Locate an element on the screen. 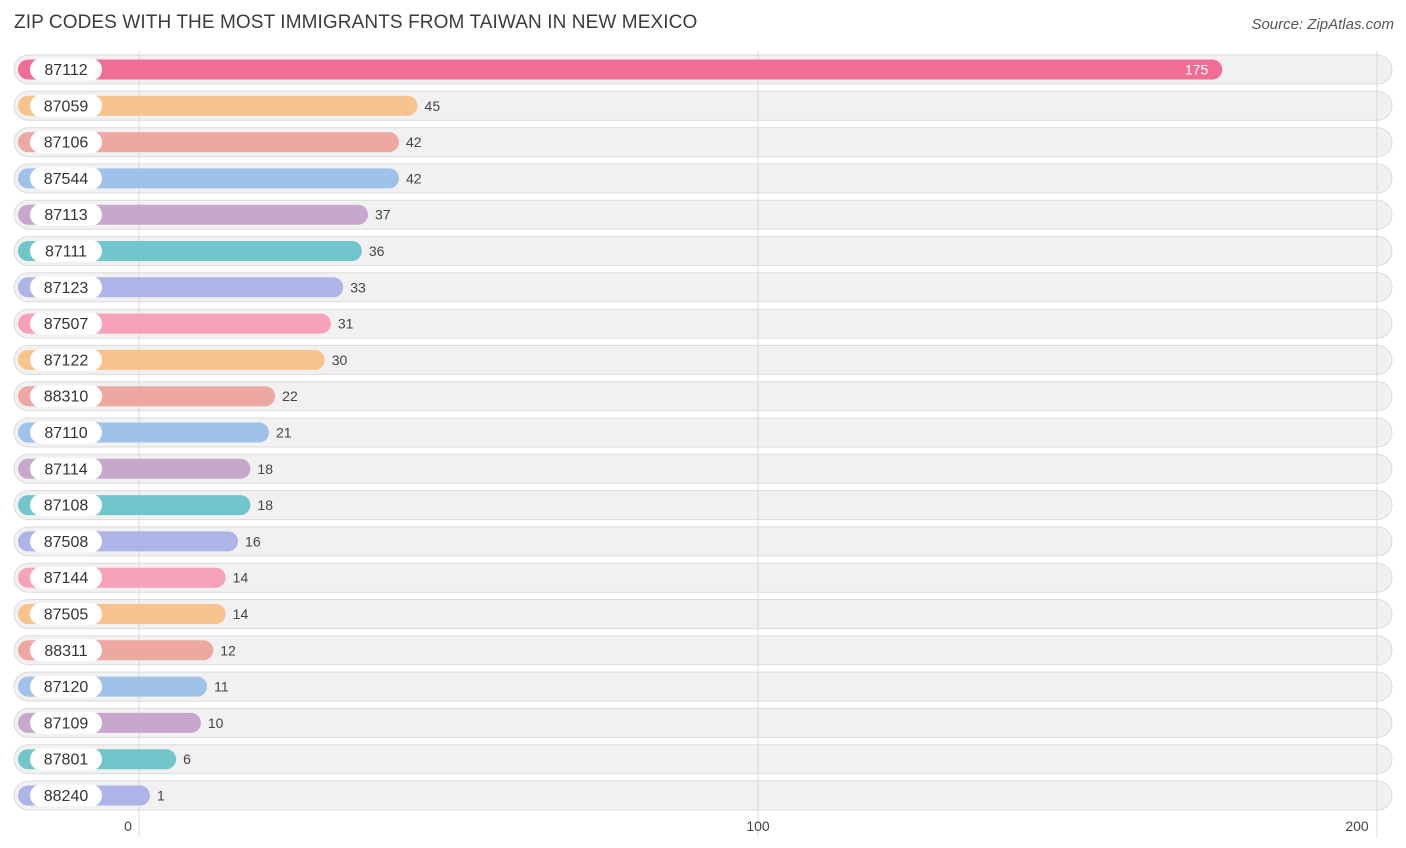 Image resolution: width=1406 pixels, height=848 pixels. value-label: 36 is located at coordinates (377, 251).